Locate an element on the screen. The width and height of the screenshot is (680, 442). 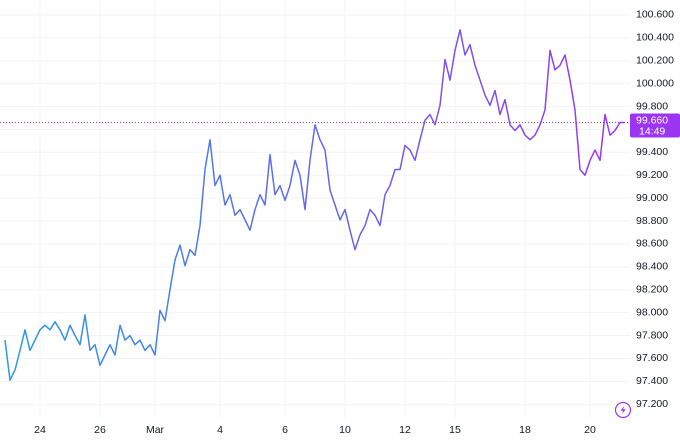
last-price-badge is located at coordinates (655, 125).